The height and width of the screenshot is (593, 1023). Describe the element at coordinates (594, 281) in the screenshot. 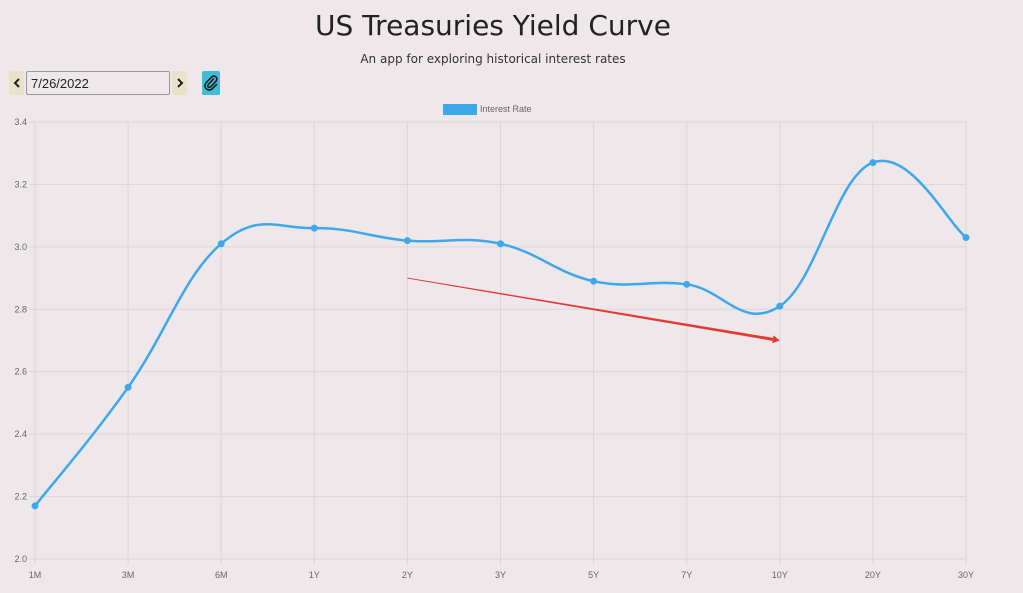

I see `data-point-5y` at that location.